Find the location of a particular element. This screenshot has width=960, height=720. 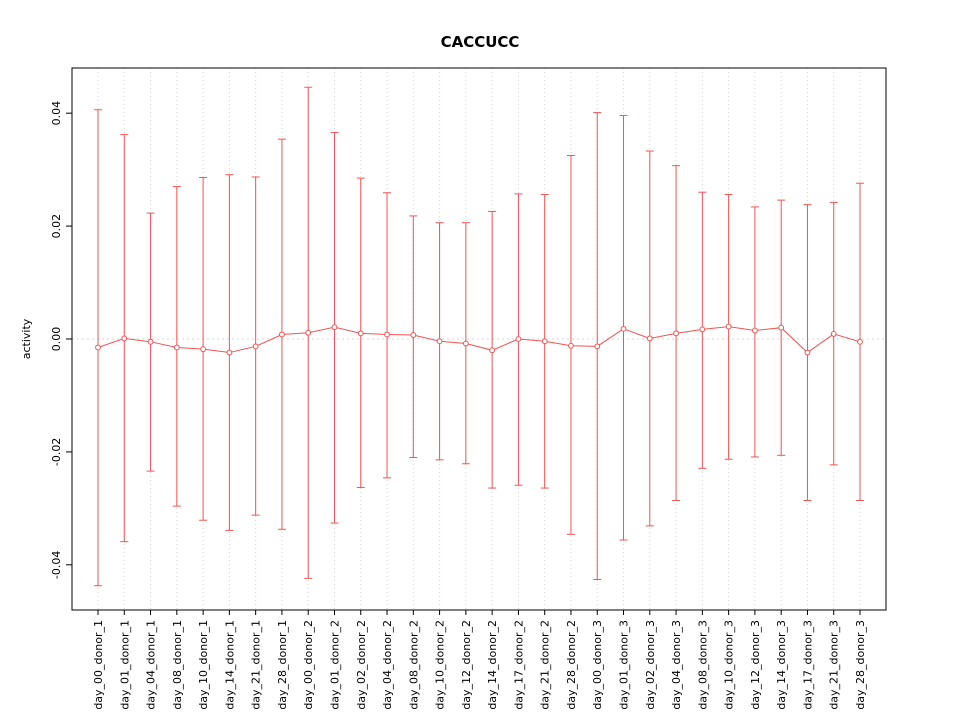

x-tick-label: day_08_donor_1 is located at coordinates (177, 665).